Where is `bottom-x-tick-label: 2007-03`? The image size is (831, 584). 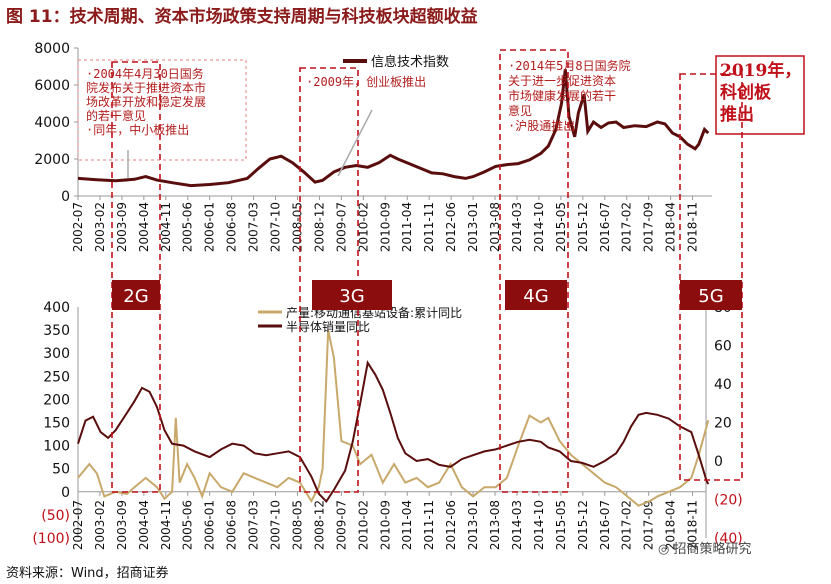
bottom-x-tick-label: 2007-03 is located at coordinates (254, 525).